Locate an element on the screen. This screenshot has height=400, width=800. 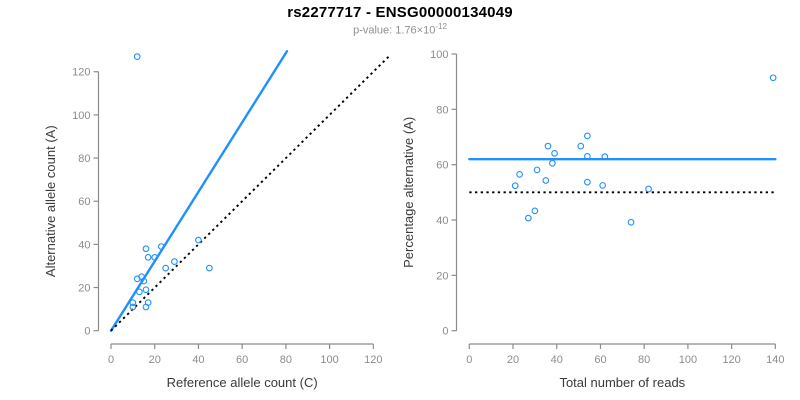
pvalue-subtitle: p-value: 1.76×10-12 is located at coordinates (400, 29).